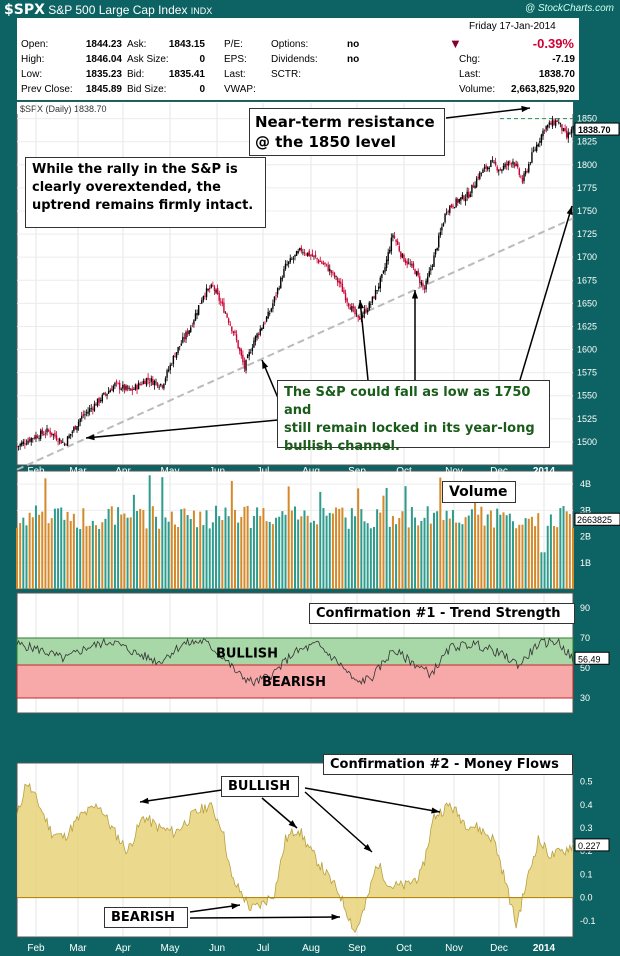 Image resolution: width=620 pixels, height=956 pixels. What do you see at coordinates (311, 948) in the screenshot?
I see `x-tick-label: Aug` at bounding box center [311, 948].